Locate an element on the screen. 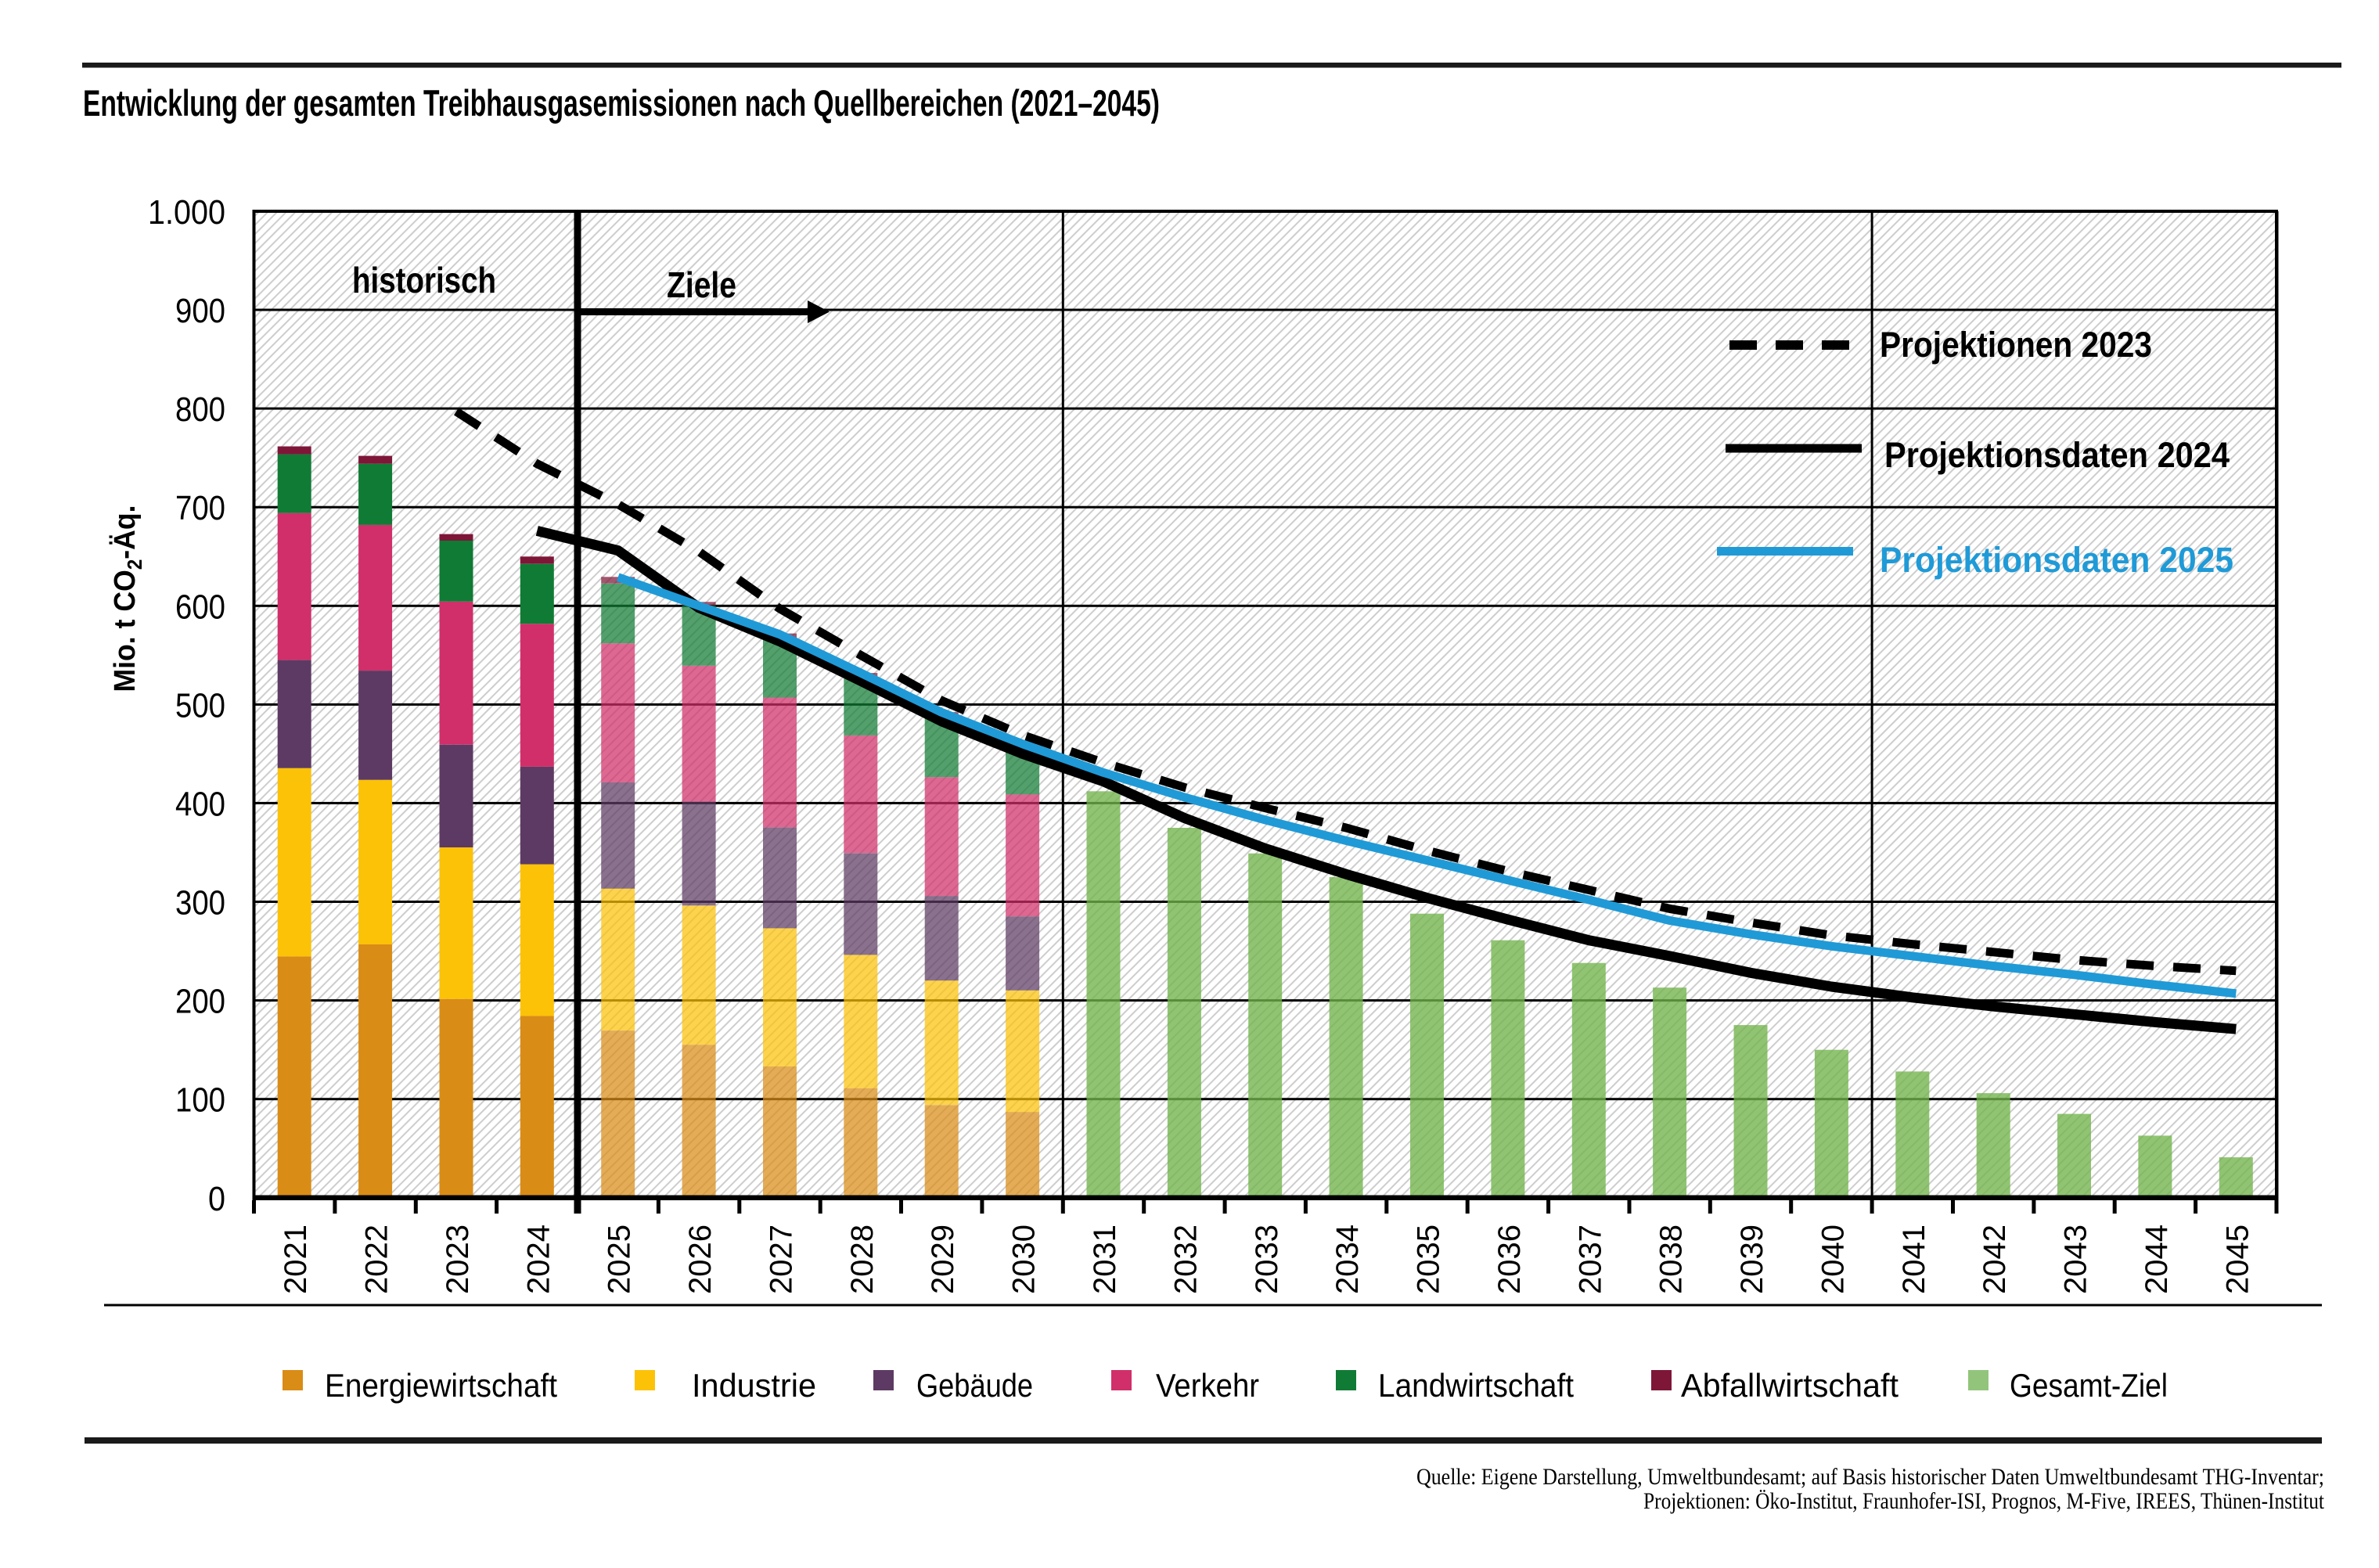 This screenshot has height=1568, width=2379. svg-text: historisch is located at coordinates (424, 280).